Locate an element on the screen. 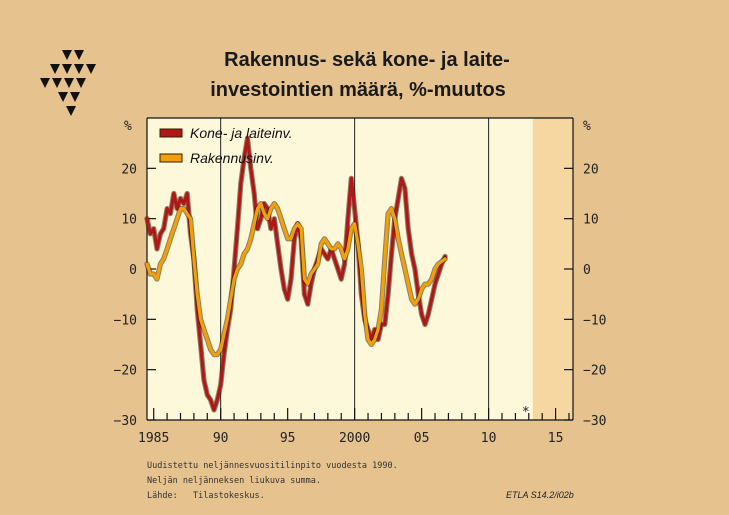  footnote-2: Neljän neljänneksen liukuva summa. is located at coordinates (234, 481).